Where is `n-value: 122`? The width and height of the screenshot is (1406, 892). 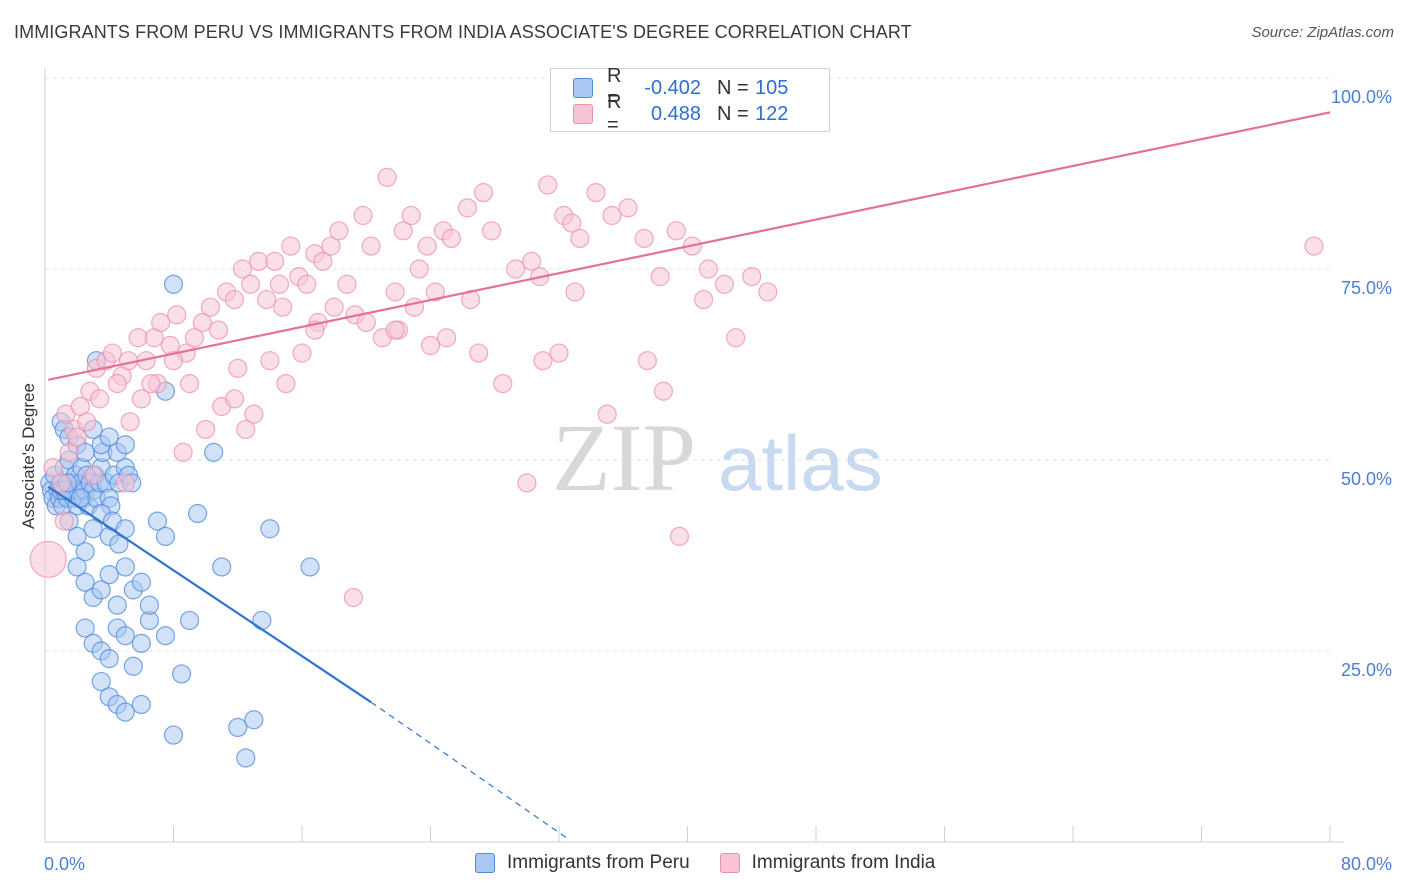
n-value: 122 is located at coordinates (772, 113).